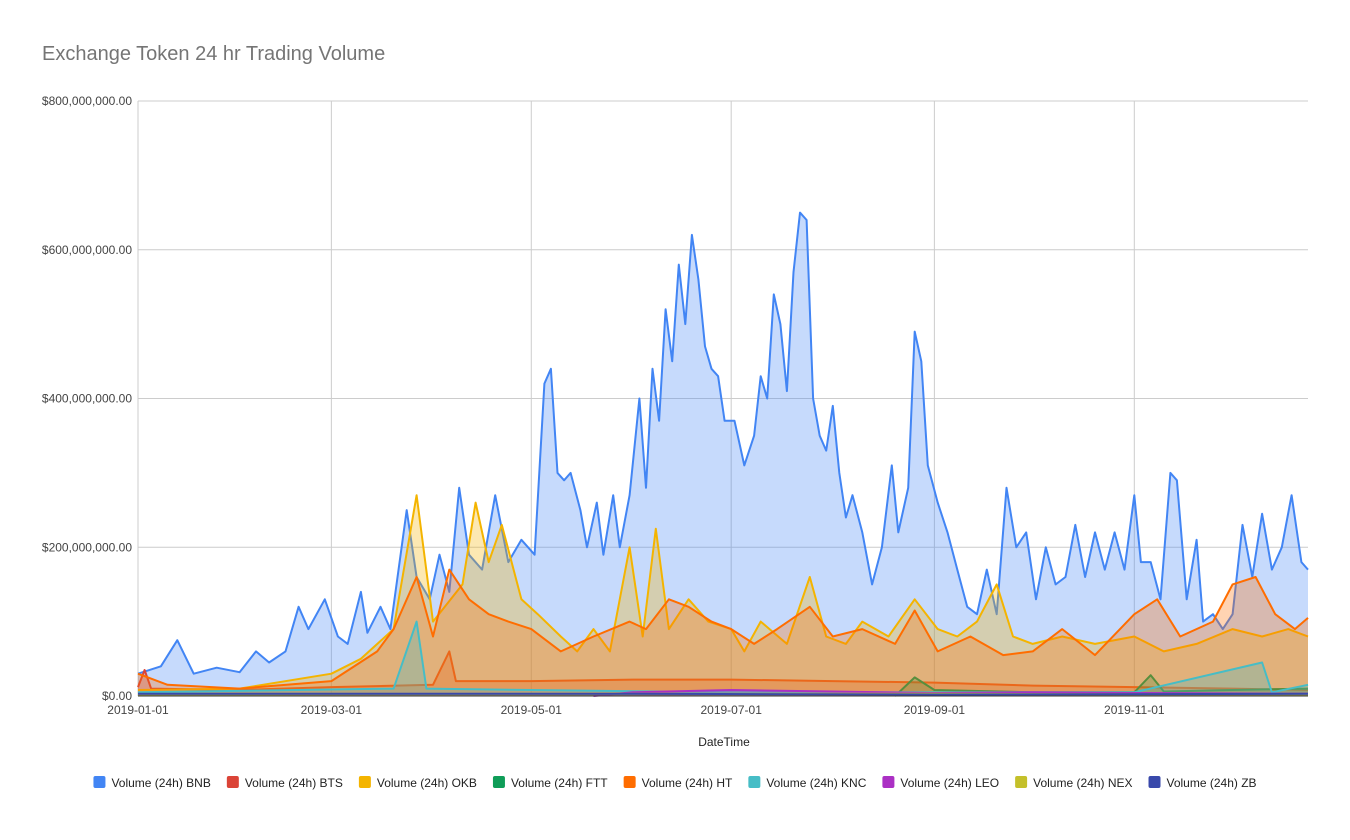 The image size is (1350, 840). Describe the element at coordinates (117, 696) in the screenshot. I see `y-tick-label: $0.00` at that location.